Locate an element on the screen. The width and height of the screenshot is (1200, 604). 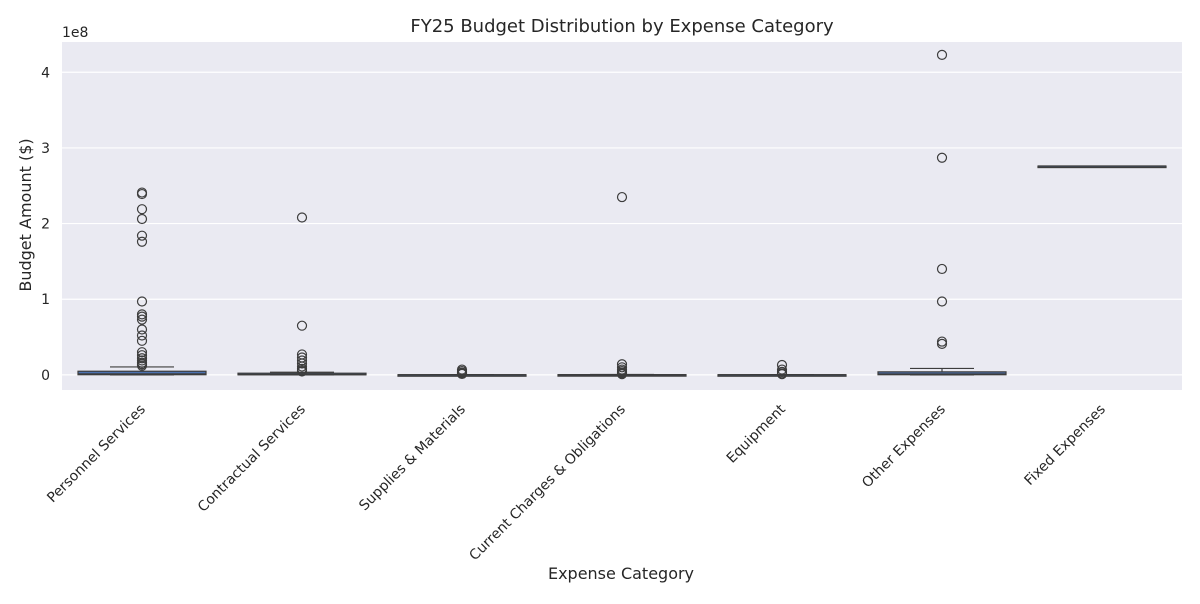
x-axis-label: Expense Category is located at coordinates (621, 573).